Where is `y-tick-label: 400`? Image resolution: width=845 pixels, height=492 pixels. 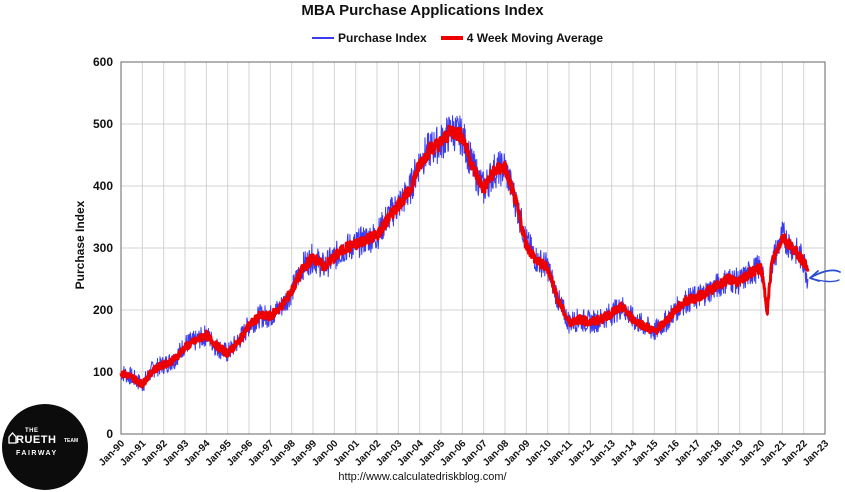
y-tick-label: 400 is located at coordinates (103, 186).